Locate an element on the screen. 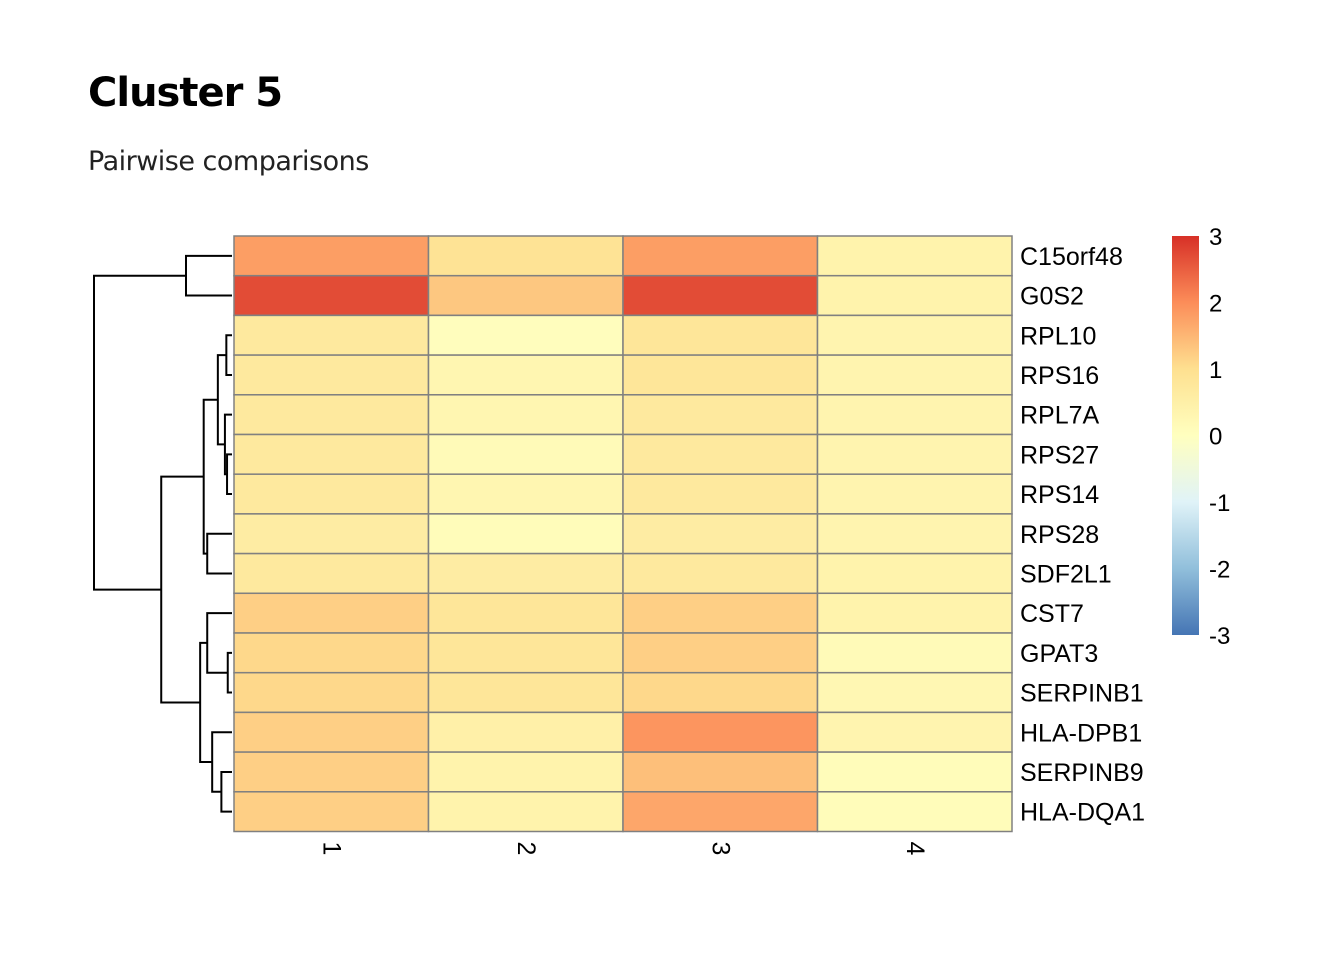 The image size is (1344, 960). column-label: 2 is located at coordinates (526, 849).